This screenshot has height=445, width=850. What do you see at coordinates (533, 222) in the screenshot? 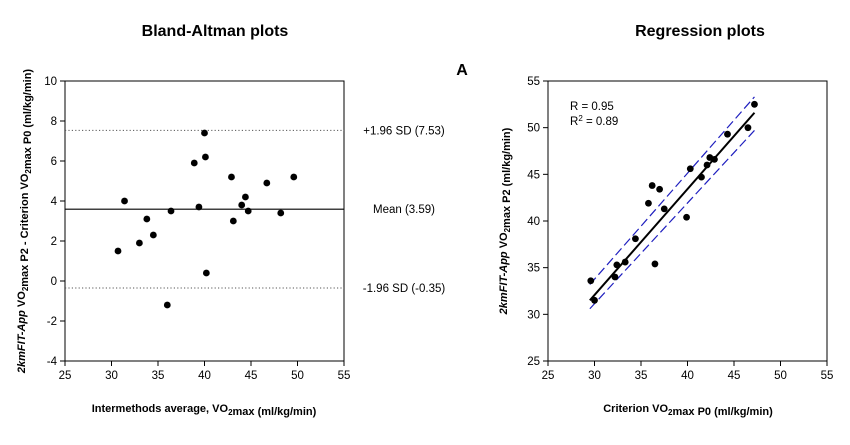
I see `regression-y-tick-label: 40` at bounding box center [533, 222].